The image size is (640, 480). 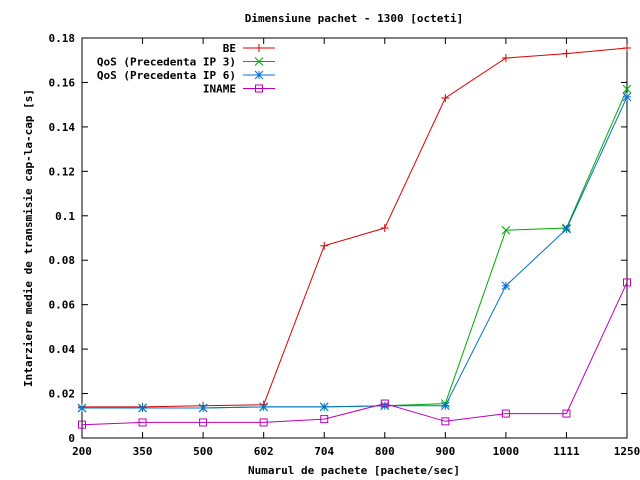 I want to click on legend-item: QoS (Precedenta IP 3), so click(x=186, y=62).